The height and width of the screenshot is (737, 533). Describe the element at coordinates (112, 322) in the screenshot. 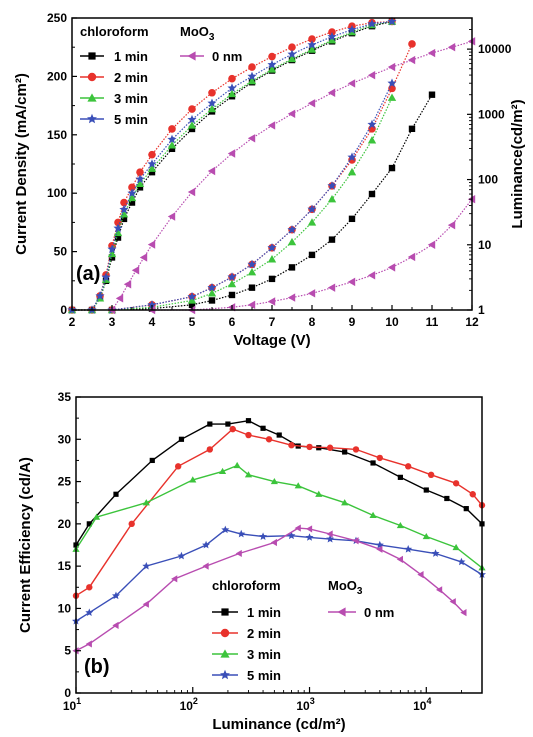

I see `panel-a-x-tick-label: 3` at that location.